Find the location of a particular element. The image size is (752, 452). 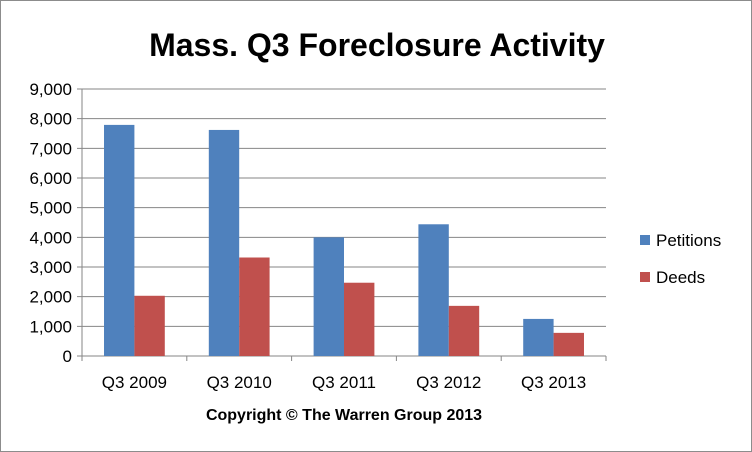

legend-label: Petitions is located at coordinates (688, 240).